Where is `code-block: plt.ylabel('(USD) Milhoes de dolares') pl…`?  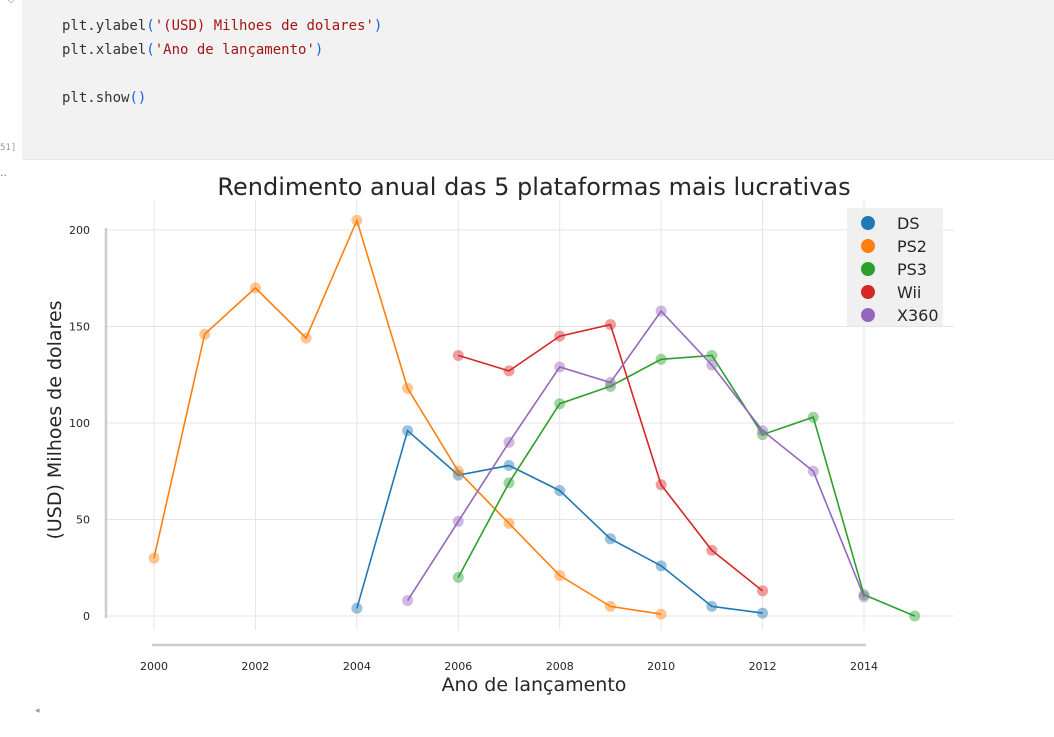
code-block: plt.ylabel('(USD) Milhoes de dolares') pl… is located at coordinates (222, 62).